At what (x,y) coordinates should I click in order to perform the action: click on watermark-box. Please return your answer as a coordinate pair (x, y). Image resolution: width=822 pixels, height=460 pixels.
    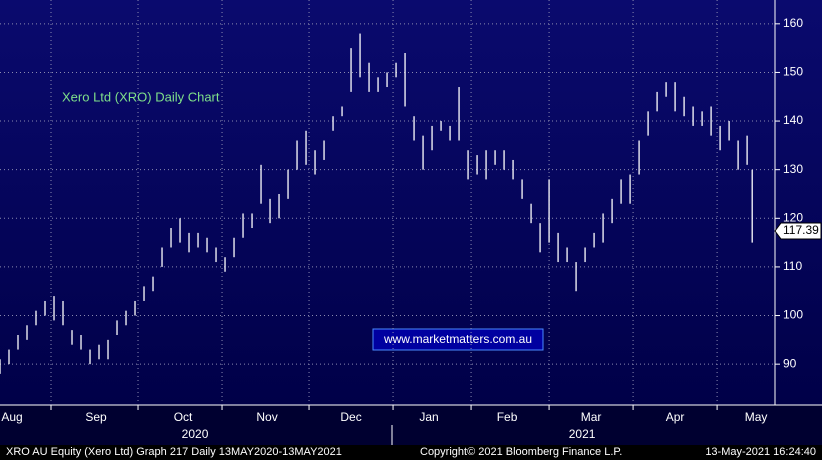
    Looking at the image, I should click on (458, 339).